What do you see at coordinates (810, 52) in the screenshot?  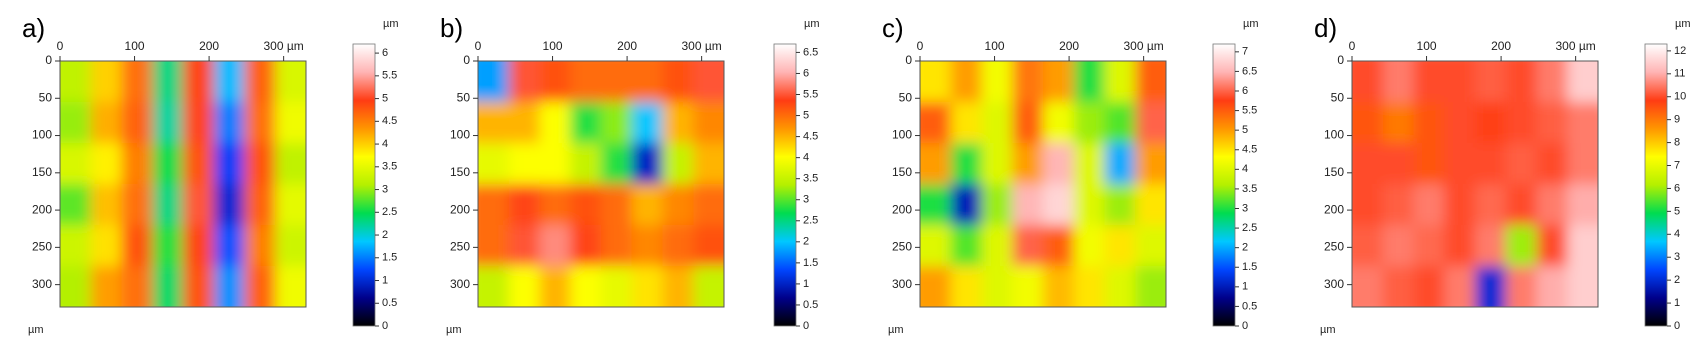 I see `colorbar-tick-label: 6.5` at bounding box center [810, 52].